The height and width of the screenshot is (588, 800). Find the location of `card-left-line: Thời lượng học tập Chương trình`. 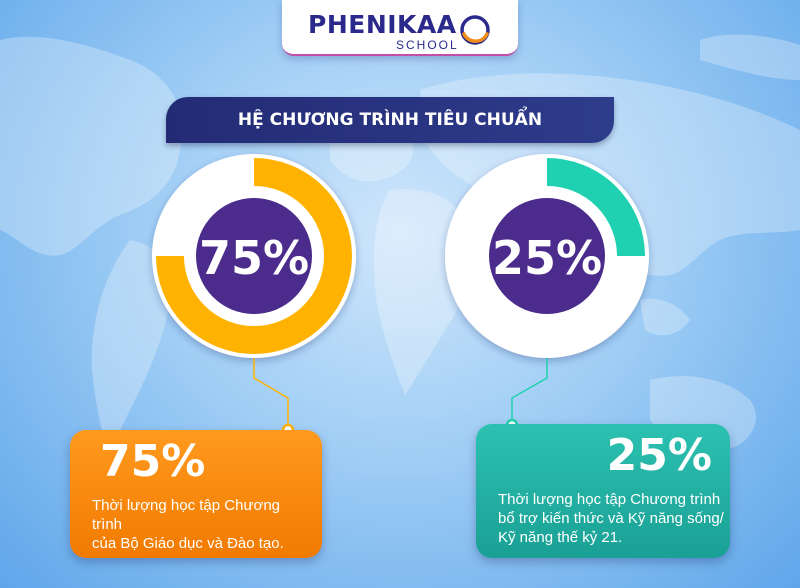

card-left-line: Thời lượng học tập Chương trình is located at coordinates (186, 515).